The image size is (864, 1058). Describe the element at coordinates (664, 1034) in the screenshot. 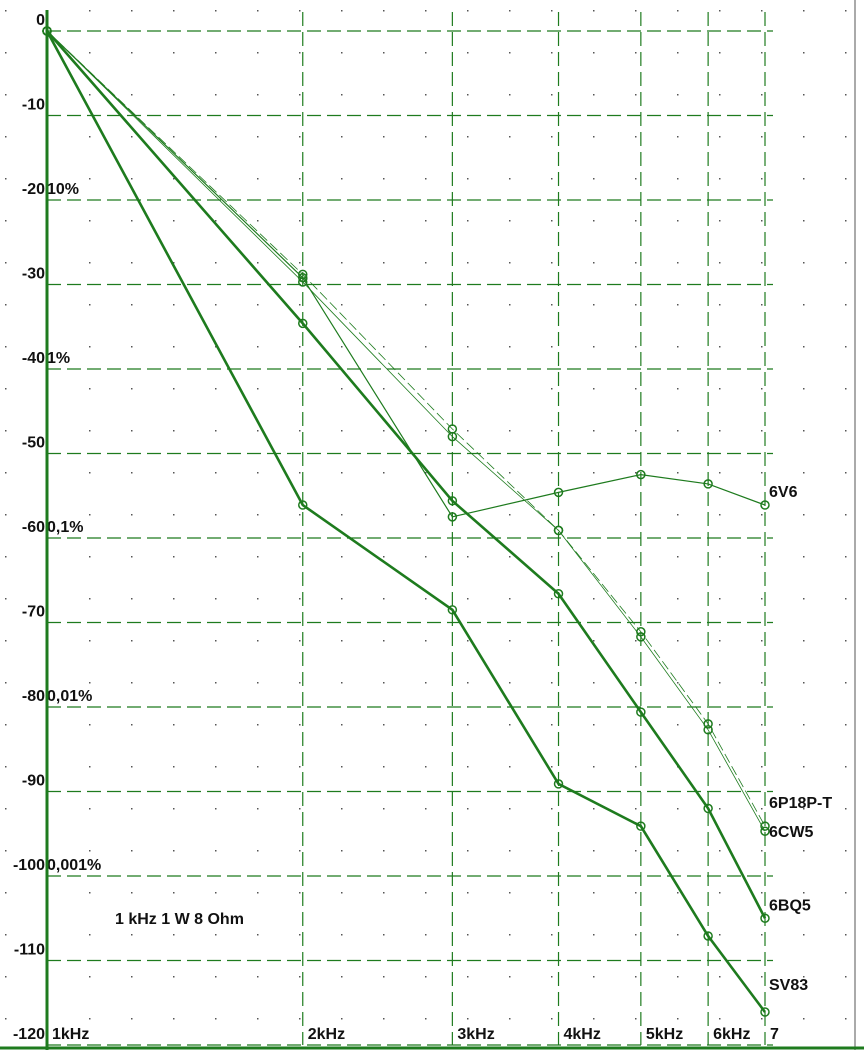

I see `x-tick-label: 5kHz` at that location.